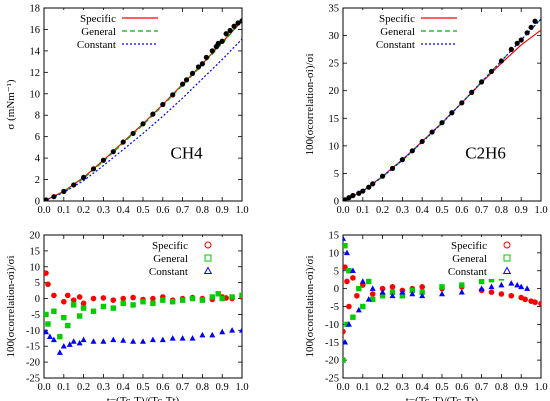 Image resolution: width=550 pixels, height=401 pixels. I want to click on x-axis-label: t=(Tc-T)/(Tc-Tt), so click(442, 398).